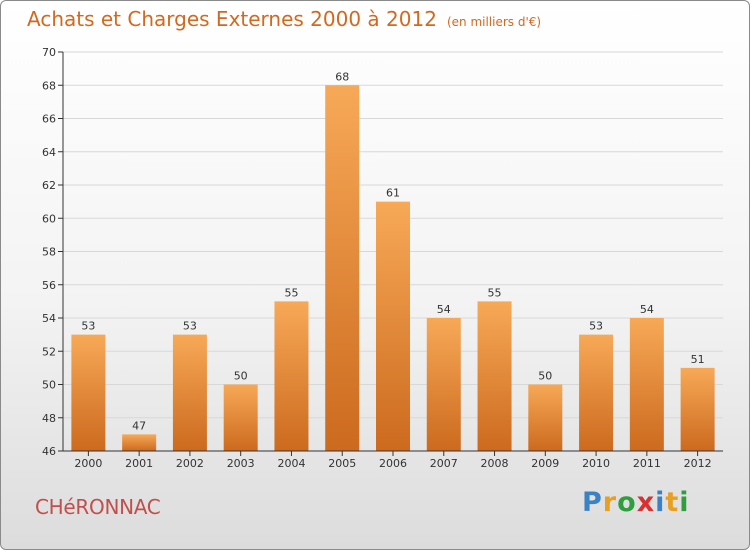 The image size is (750, 550). Describe the element at coordinates (342, 76) in the screenshot. I see `bar-value-label: 68` at that location.